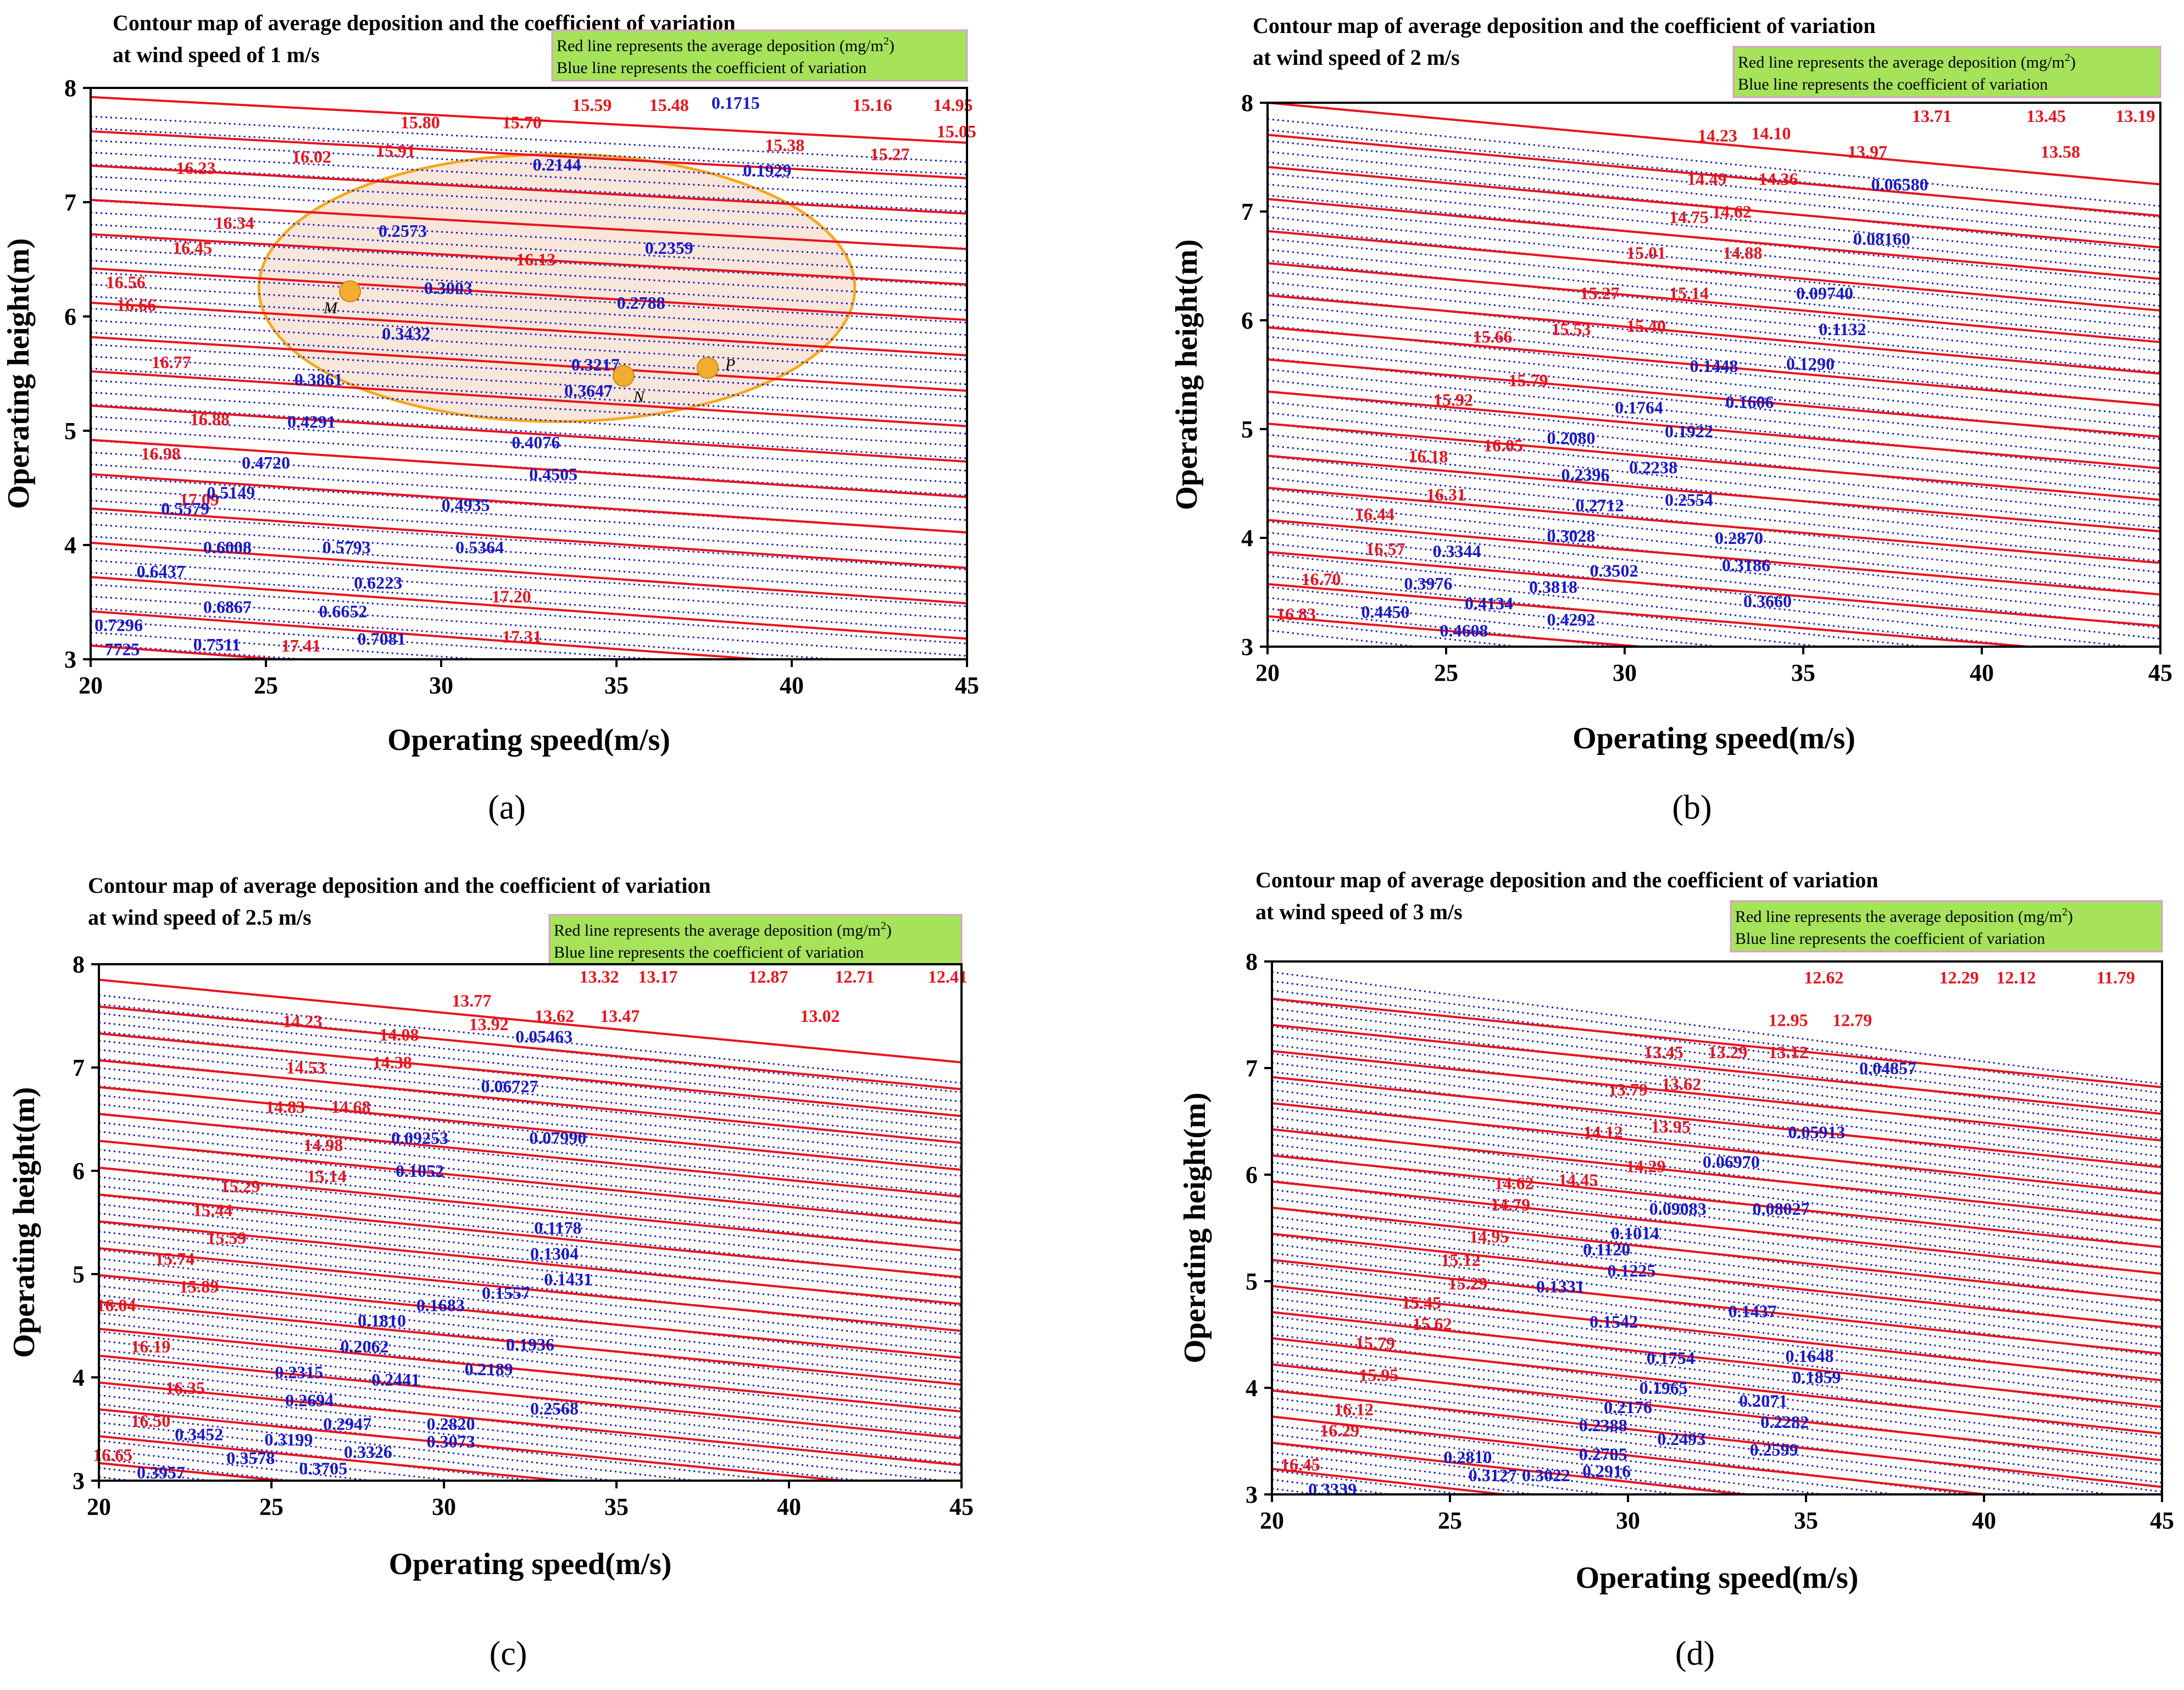 Image resolution: width=2184 pixels, height=1690 pixels. I want to click on optimal-region-ellipse, so click(557, 288).